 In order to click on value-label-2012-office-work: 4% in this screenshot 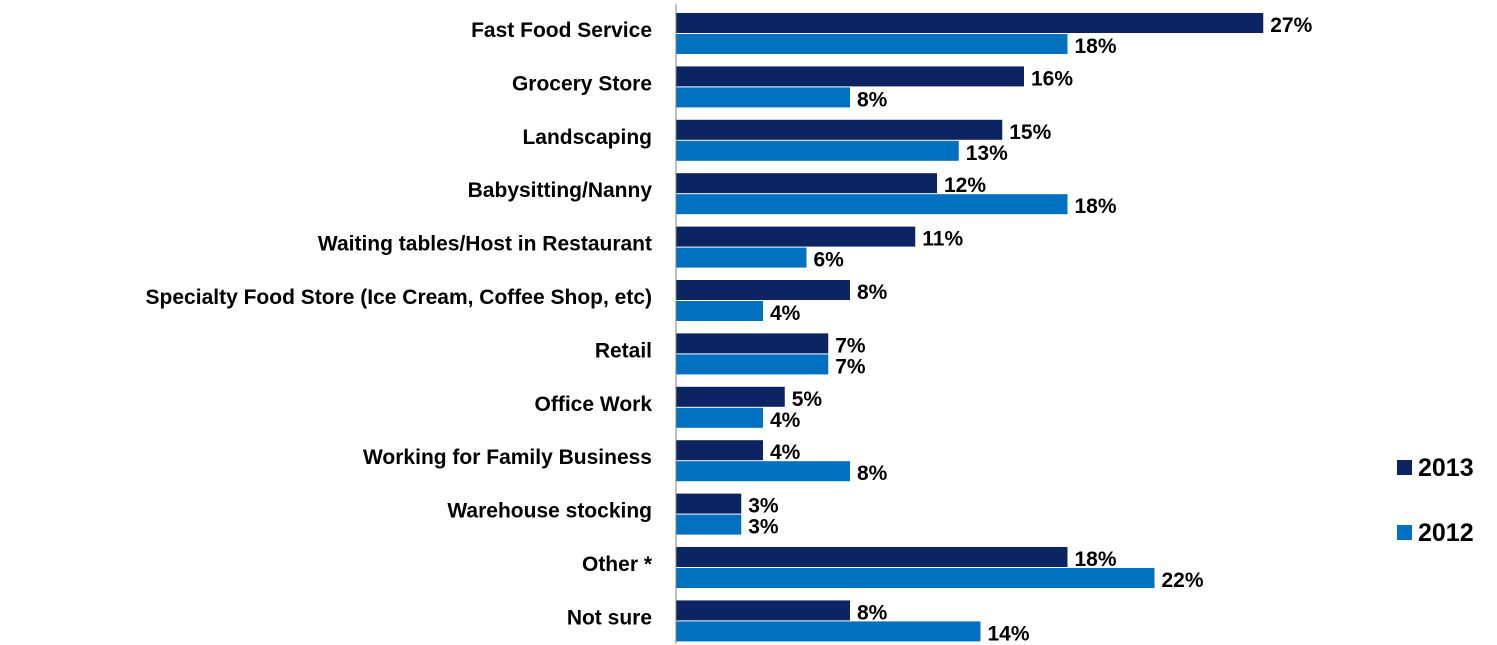, I will do `click(785, 420)`.